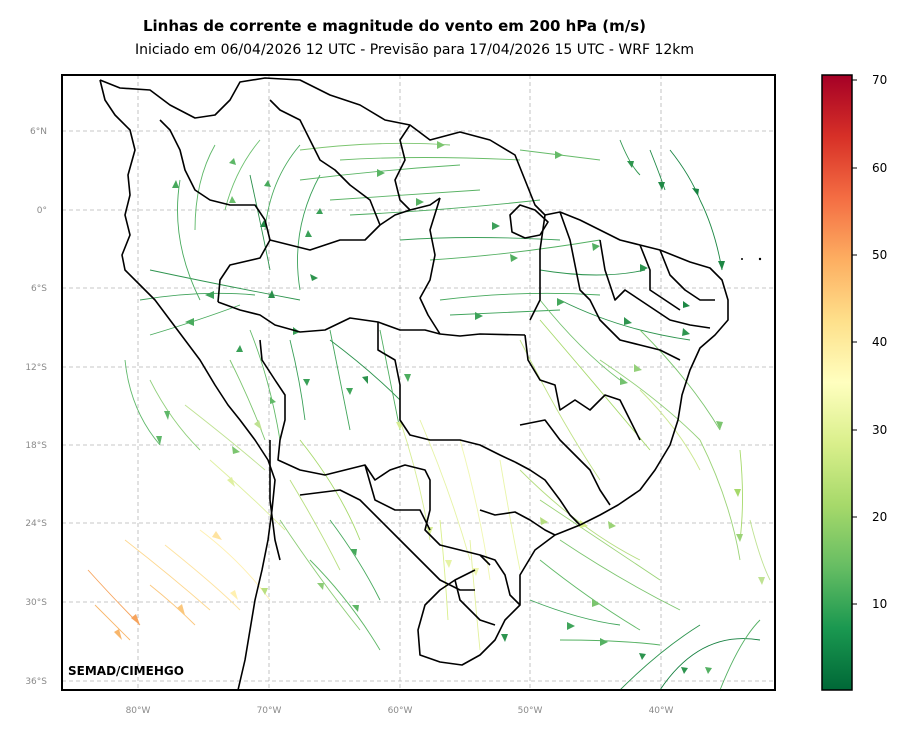 The width and height of the screenshot is (909, 735). Describe the element at coordinates (42, 211) in the screenshot. I see `lat-label: 0°` at that location.